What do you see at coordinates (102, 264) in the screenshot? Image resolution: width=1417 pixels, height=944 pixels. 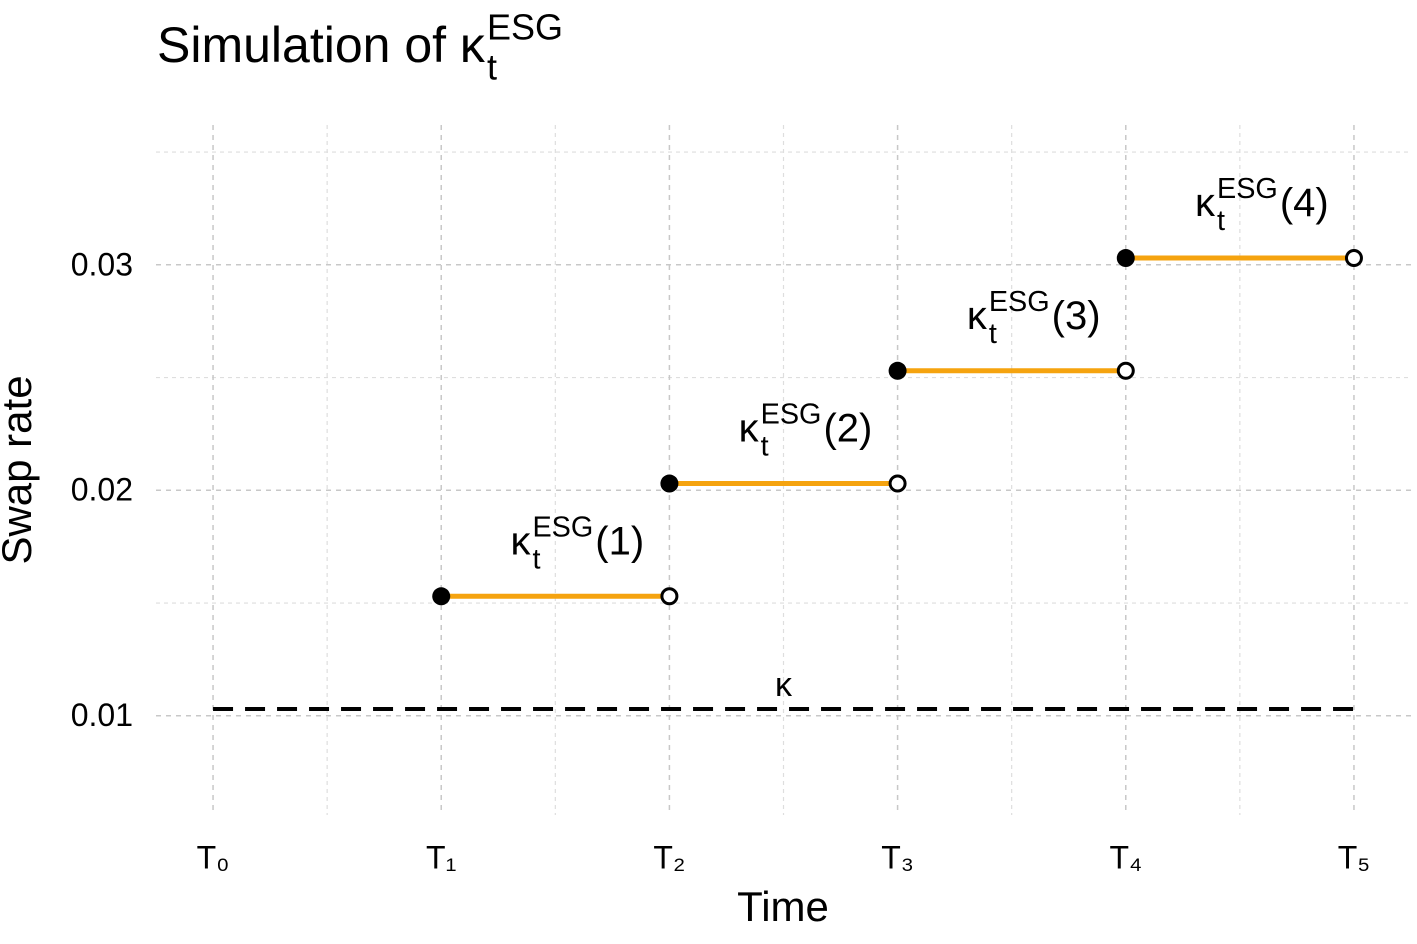 I see `y-tick-label: 0.03` at bounding box center [102, 264].